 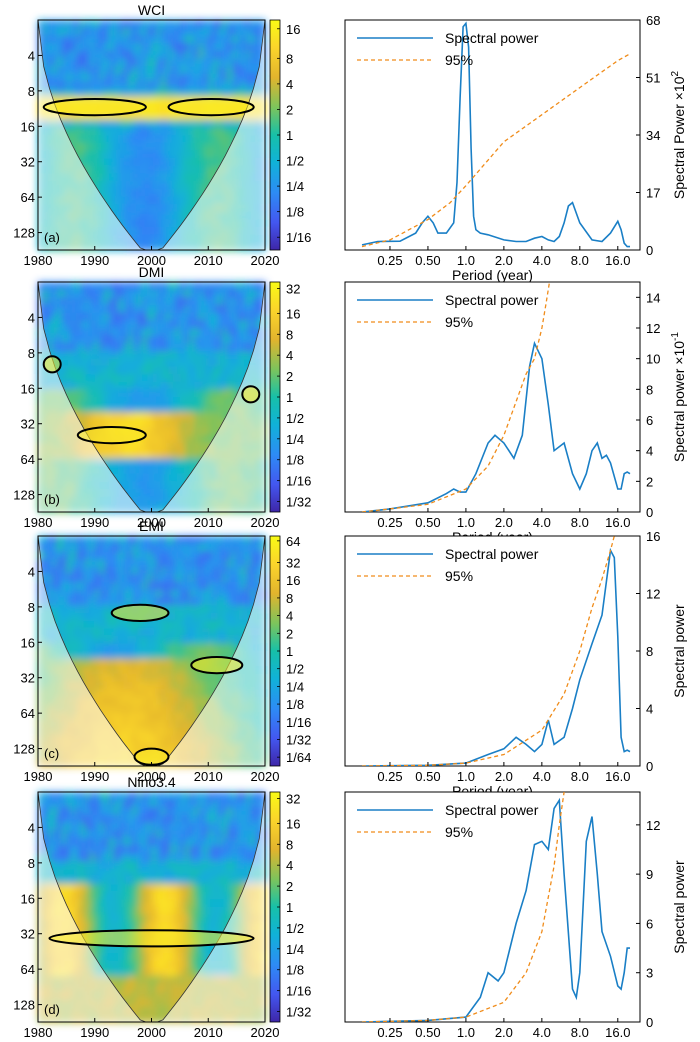 I want to click on y-axis-label: Spectral Power ×102, so click(x=678, y=134).